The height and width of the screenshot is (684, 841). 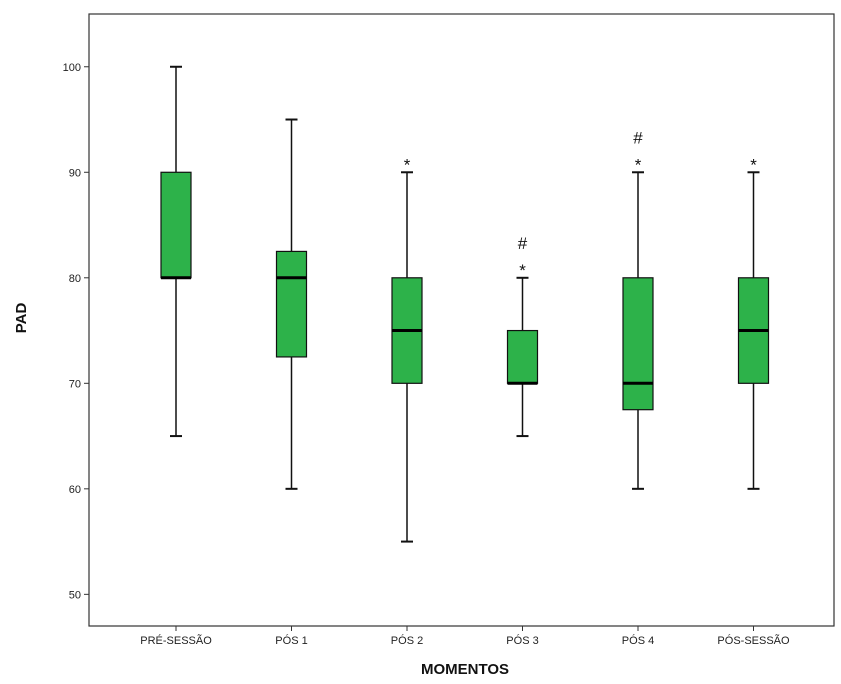 What do you see at coordinates (753, 640) in the screenshot?
I see `x-tick-label: PÓS-SESSÃO` at bounding box center [753, 640].